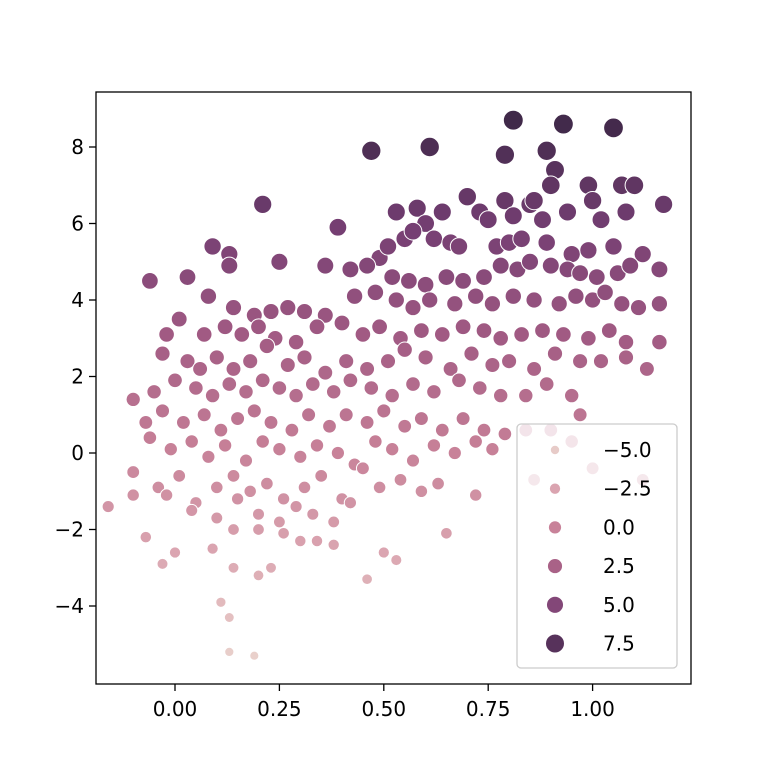 This screenshot has width=768, height=768. Describe the element at coordinates (592, 709) in the screenshot. I see `x-tick-label: 1.00` at that location.